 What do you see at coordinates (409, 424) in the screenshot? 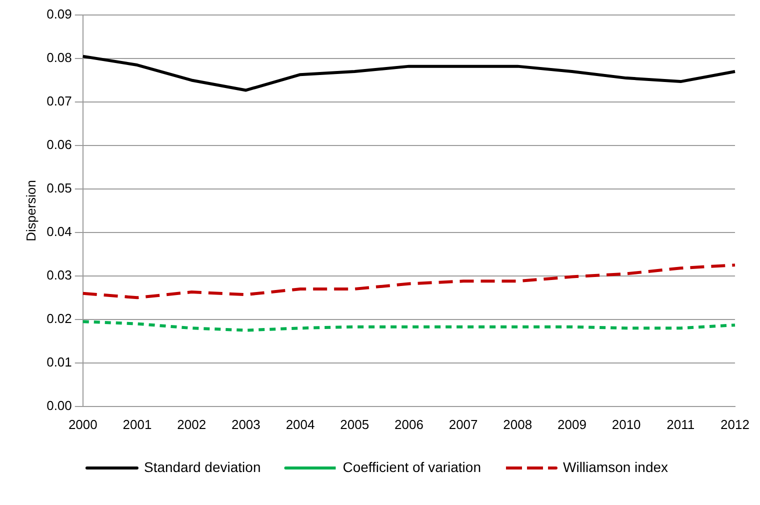
I see `x-tick-label: 2006` at bounding box center [409, 424].